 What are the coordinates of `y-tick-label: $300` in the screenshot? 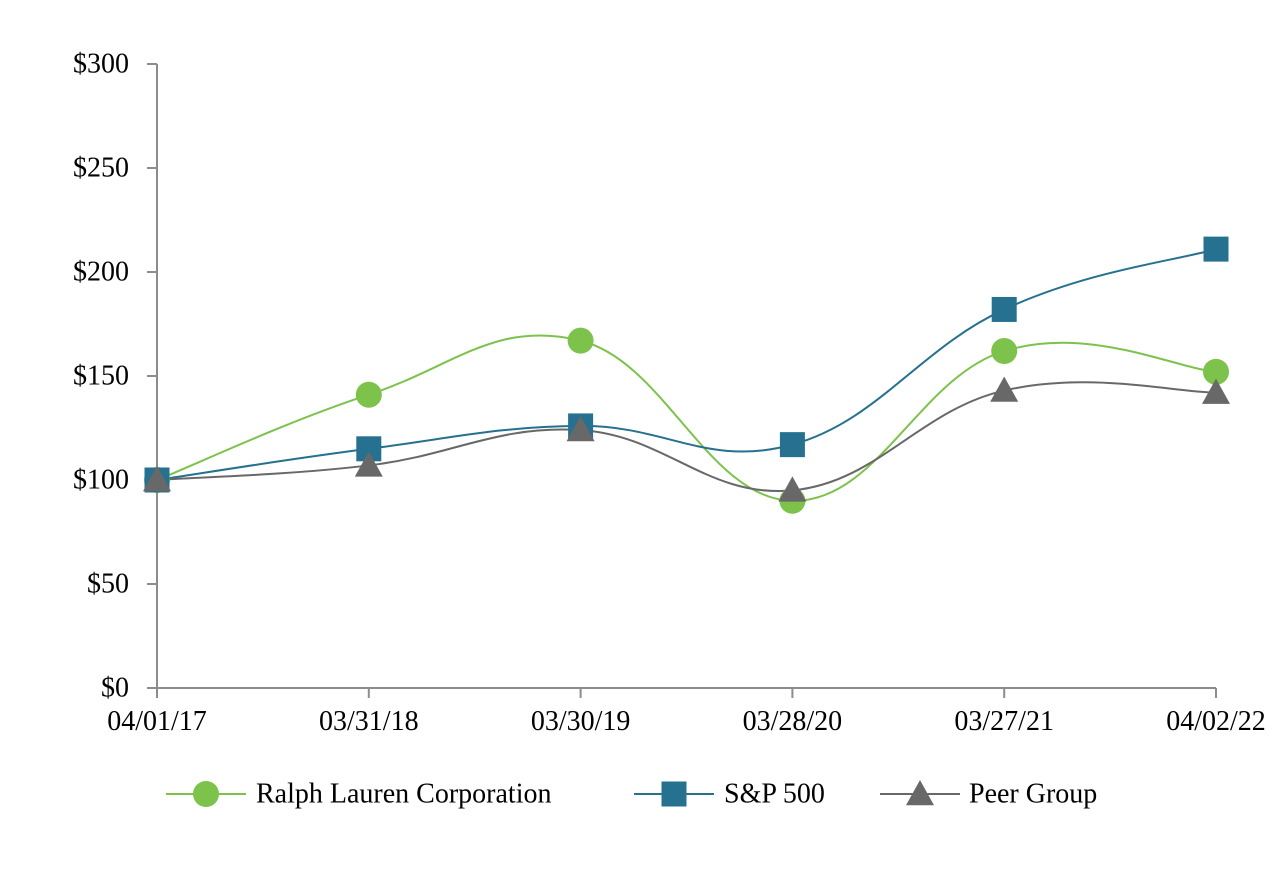 It's located at (101, 64).